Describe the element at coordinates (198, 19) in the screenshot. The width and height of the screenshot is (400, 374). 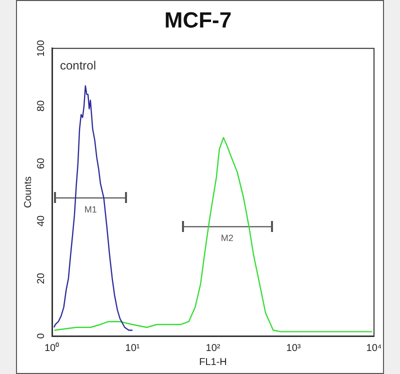
I see `chart-title: MCF-7` at that location.